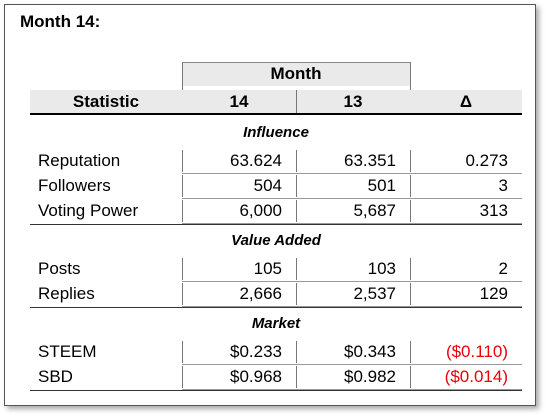 This screenshot has height=416, width=546. What do you see at coordinates (466, 101) in the screenshot?
I see `column-header: Δ` at bounding box center [466, 101].